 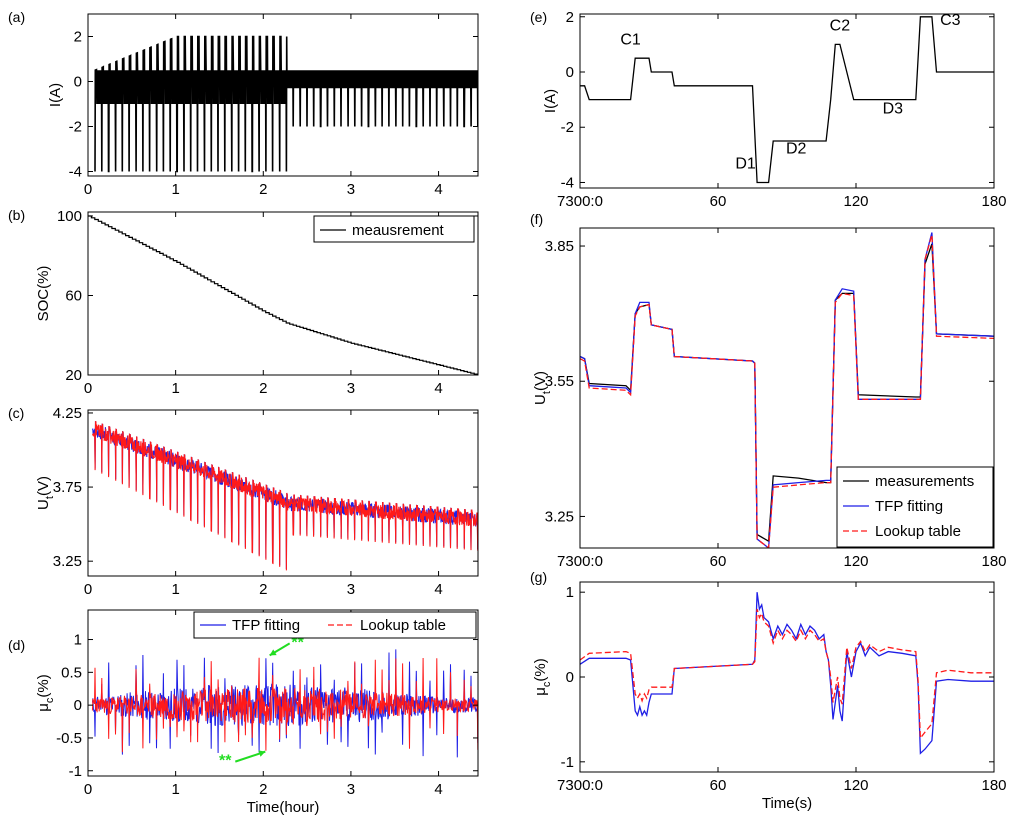 I want to click on panel-label: (c), so click(x=16, y=413).